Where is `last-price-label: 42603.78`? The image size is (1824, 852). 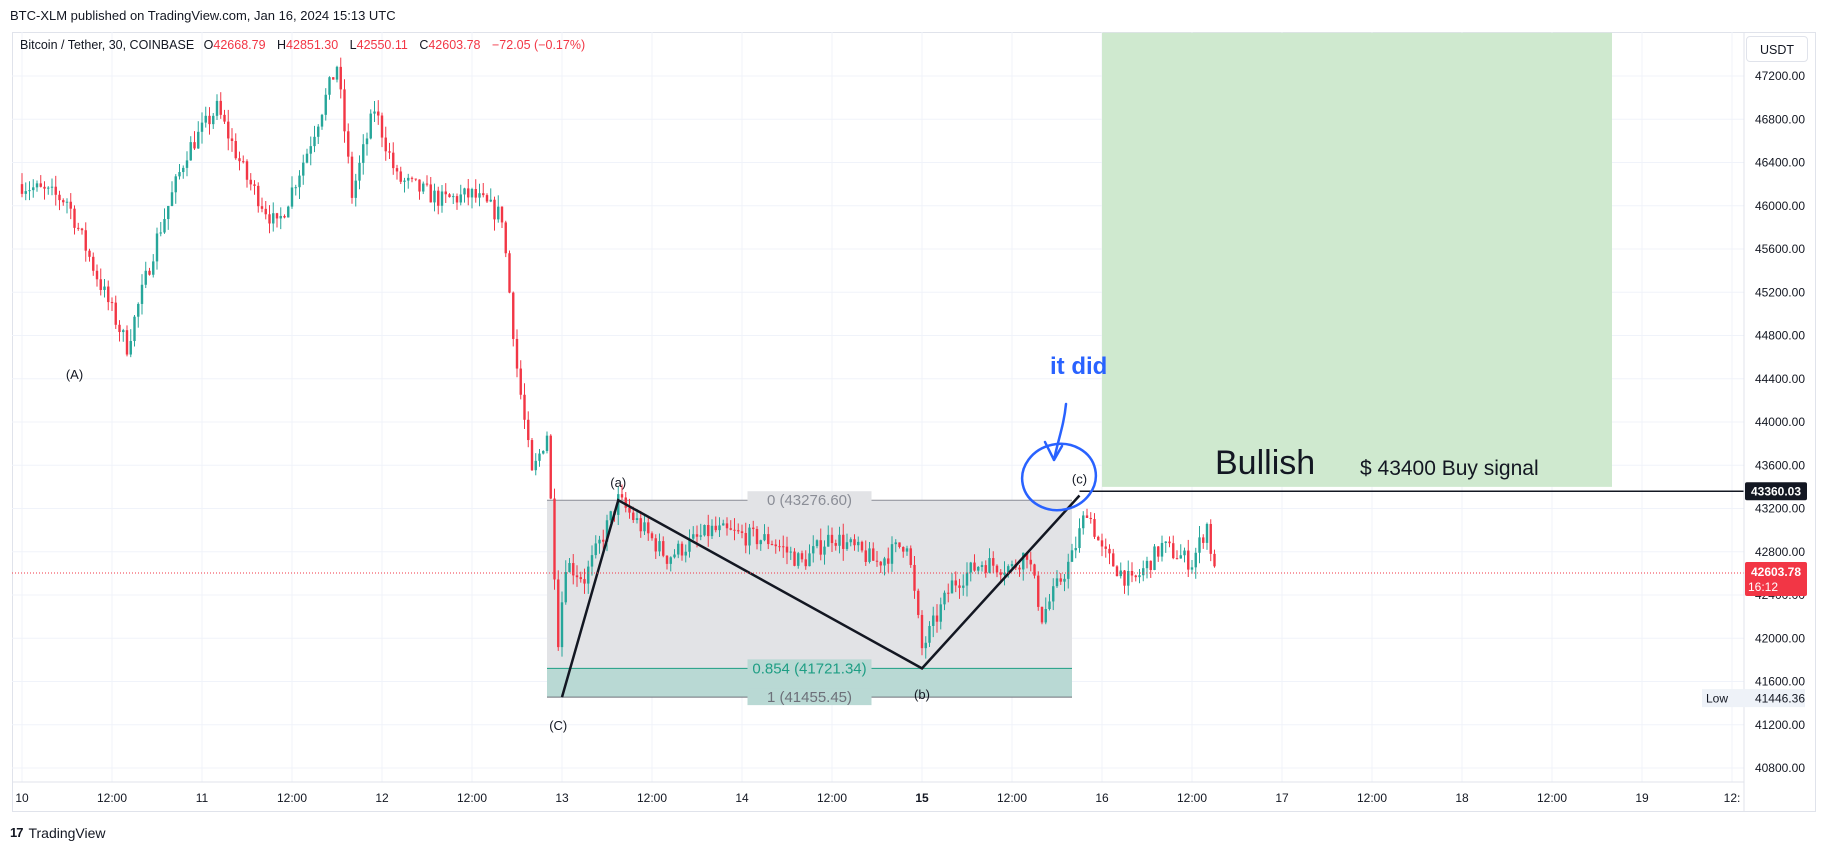 last-price-label: 42603.78 is located at coordinates (1776, 572).